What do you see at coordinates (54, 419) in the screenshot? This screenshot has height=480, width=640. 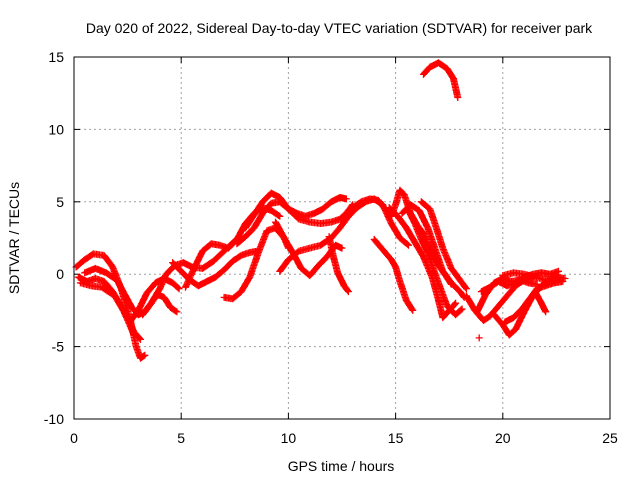 I see `y-tick-label: -10` at bounding box center [54, 419].